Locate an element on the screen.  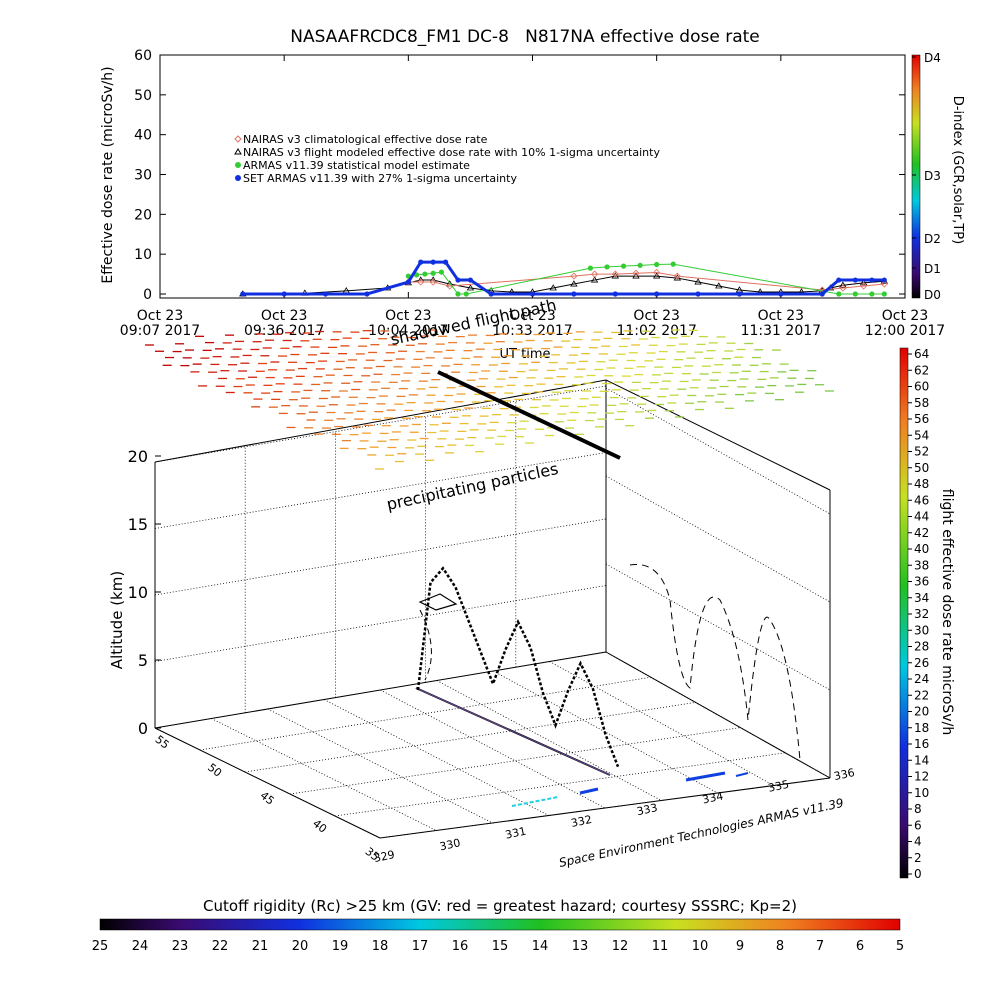
dindex-tick-label: D2 is located at coordinates (932, 239).